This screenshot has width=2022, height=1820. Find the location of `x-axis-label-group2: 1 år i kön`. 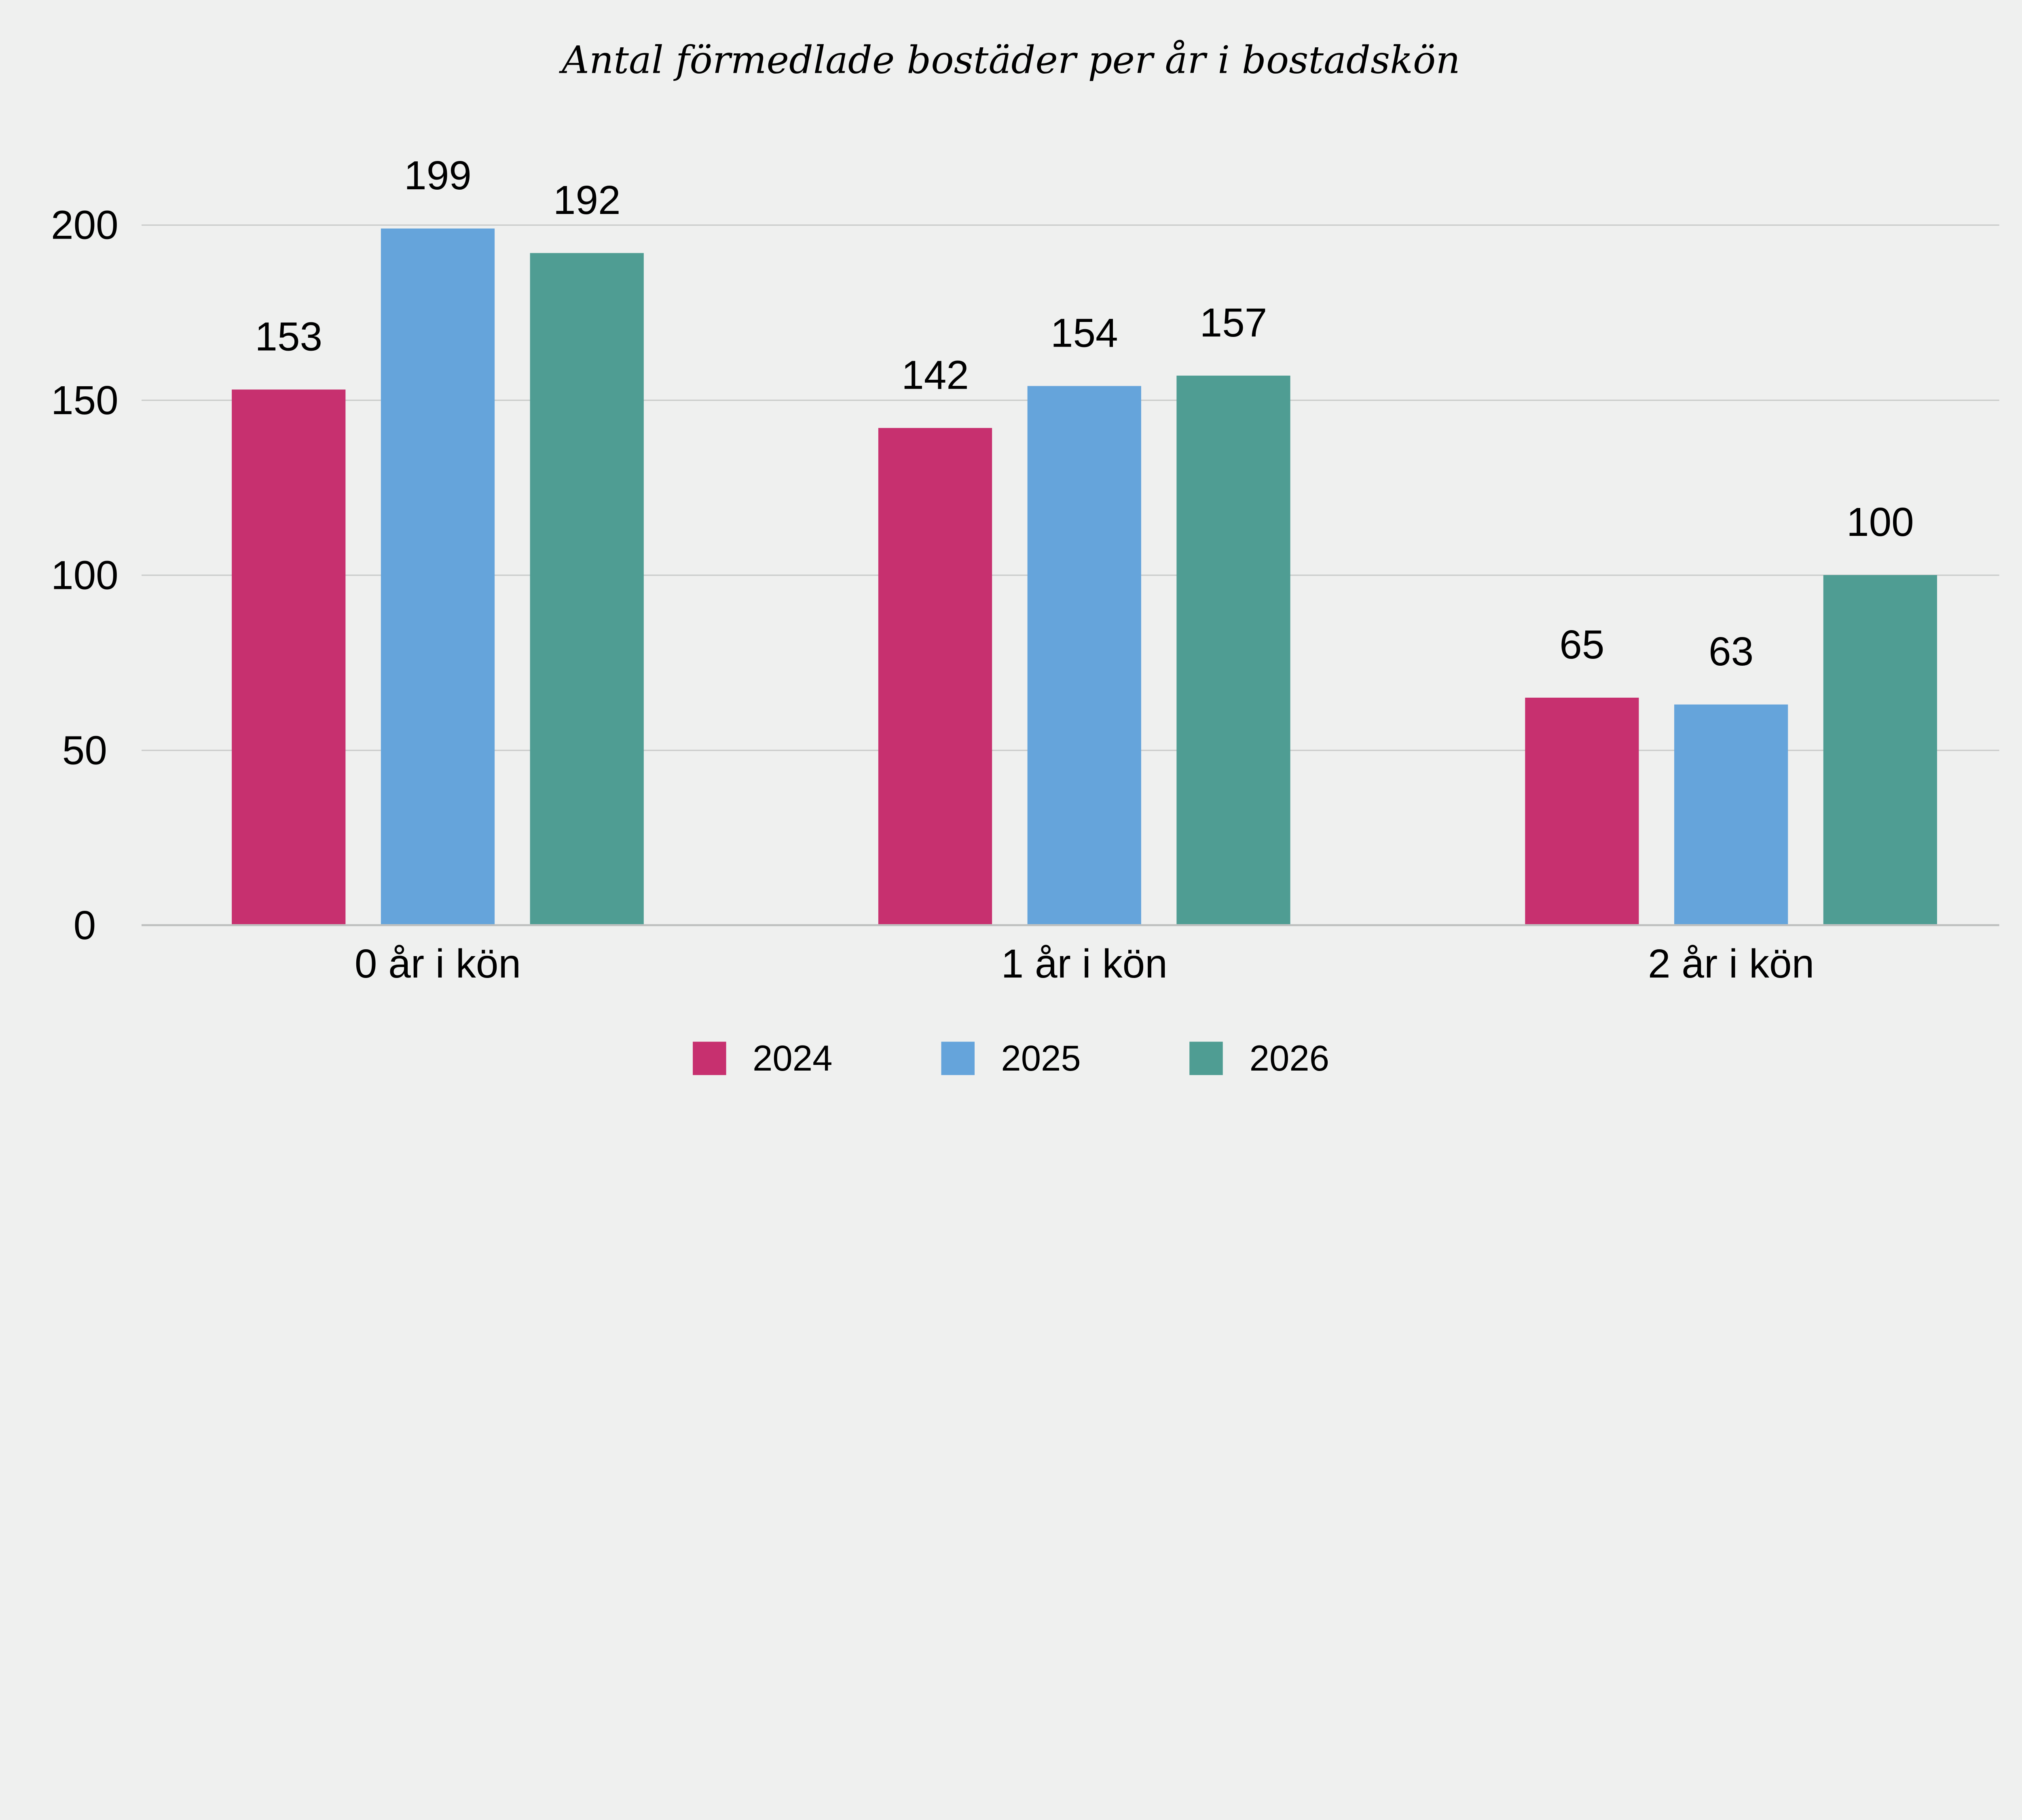

x-axis-label-group2: 1 år i kön is located at coordinates (1084, 963).